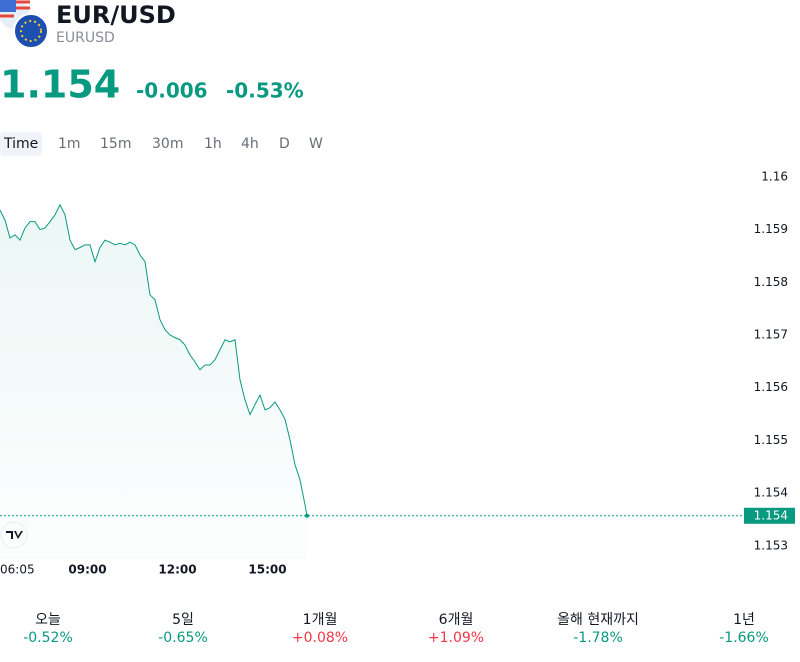 The width and height of the screenshot is (800, 662). What do you see at coordinates (250, 144) in the screenshot?
I see `timeframe-tab: 4h` at bounding box center [250, 144].